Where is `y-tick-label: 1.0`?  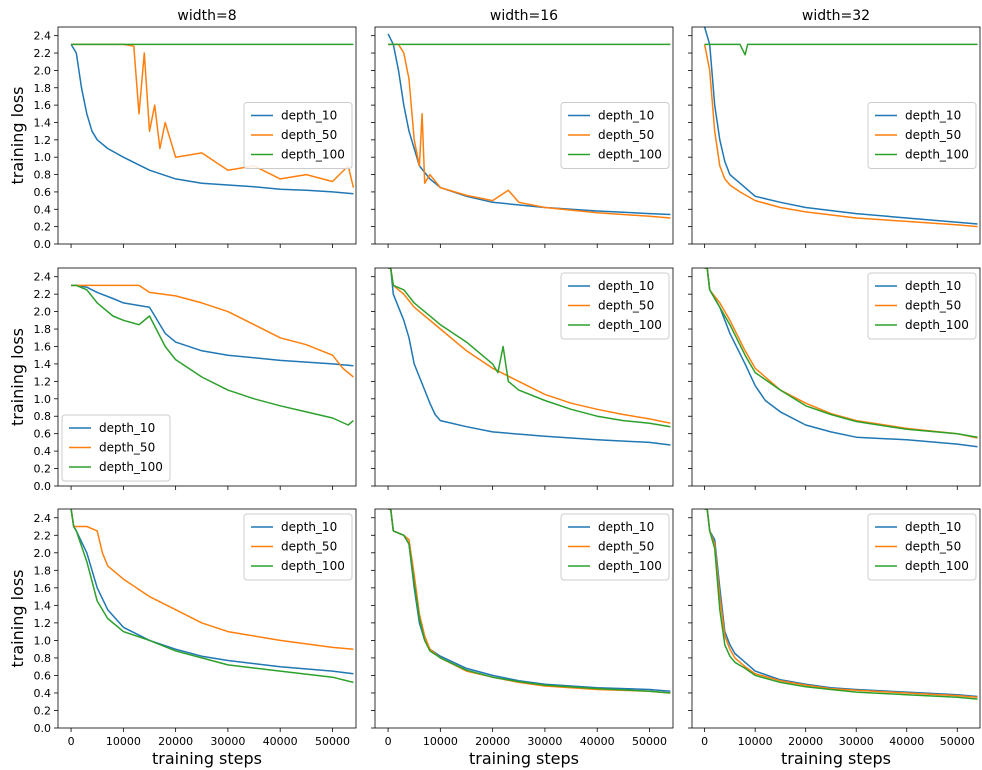 y-tick-label: 1.0 is located at coordinates (43, 640).